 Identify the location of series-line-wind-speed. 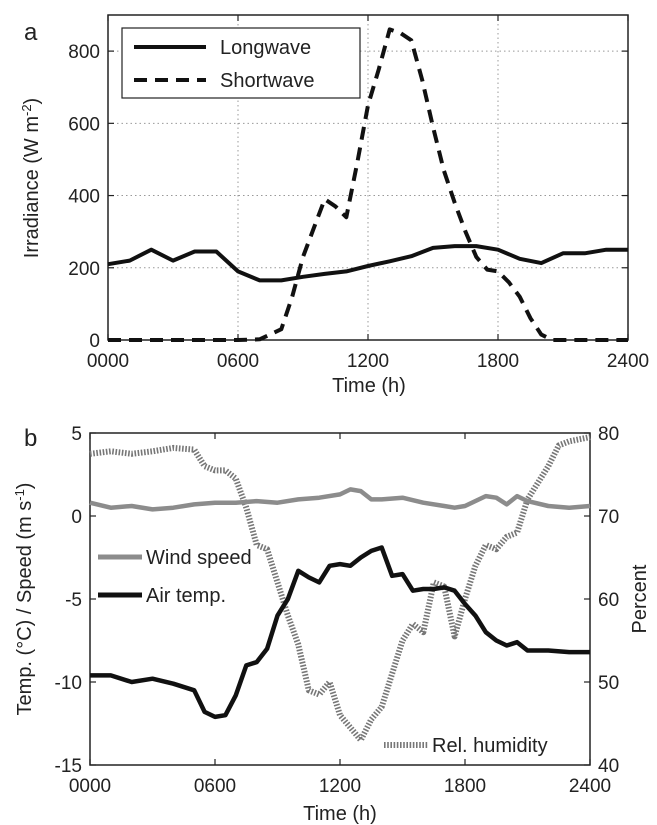
(340, 499).